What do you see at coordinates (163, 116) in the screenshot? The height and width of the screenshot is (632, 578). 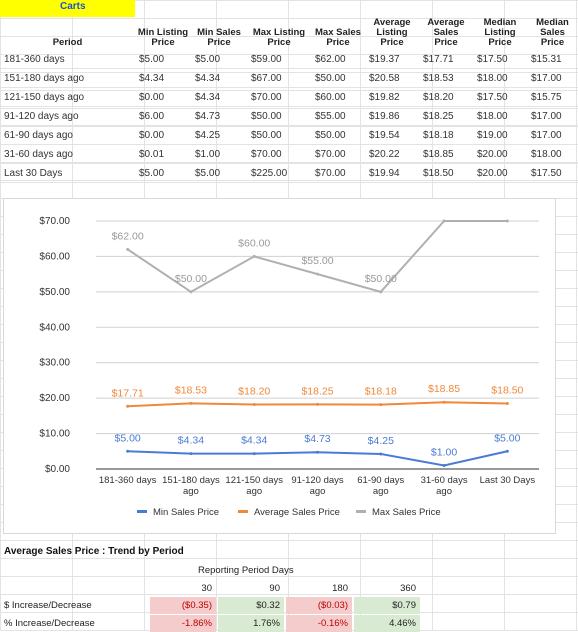 I see `price-cell: $6.00` at bounding box center [163, 116].